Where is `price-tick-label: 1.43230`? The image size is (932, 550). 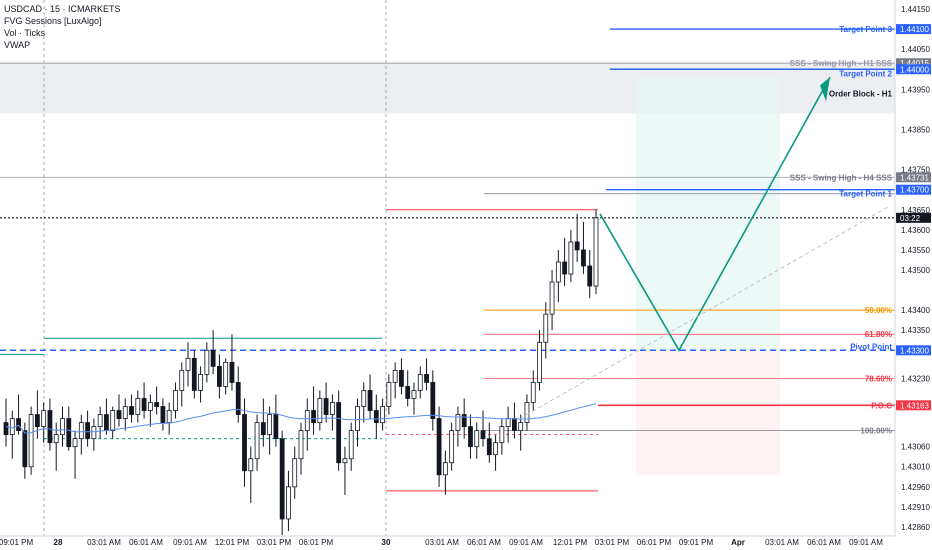
price-tick-label: 1.43230 is located at coordinates (915, 378).